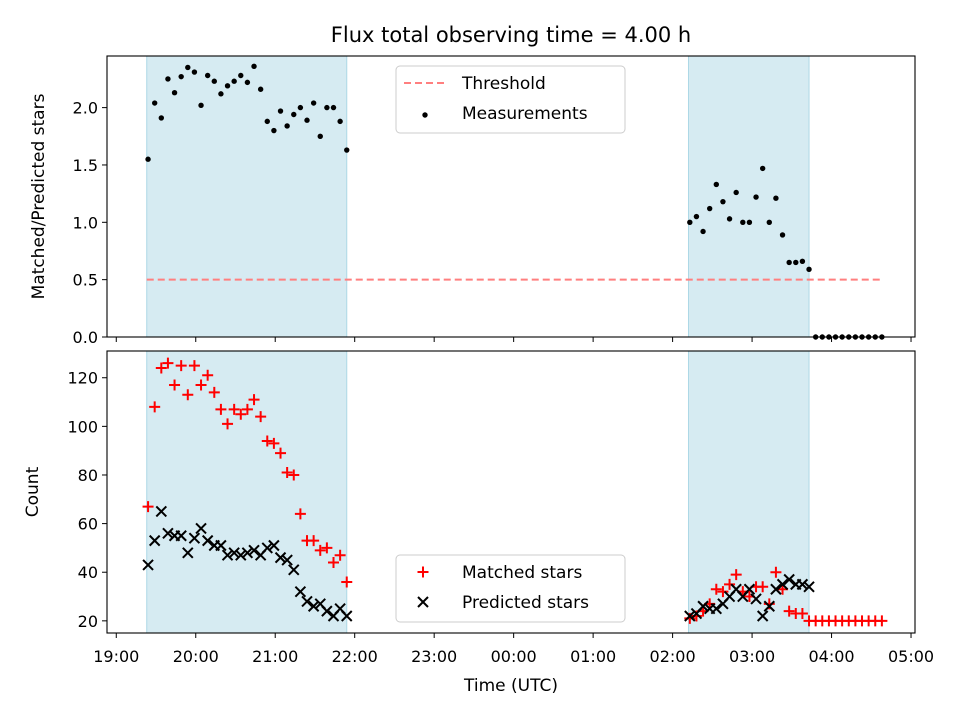 The height and width of the screenshot is (720, 960). Describe the element at coordinates (423, 602) in the screenshot. I see `legend-predicted-swatch` at that location.